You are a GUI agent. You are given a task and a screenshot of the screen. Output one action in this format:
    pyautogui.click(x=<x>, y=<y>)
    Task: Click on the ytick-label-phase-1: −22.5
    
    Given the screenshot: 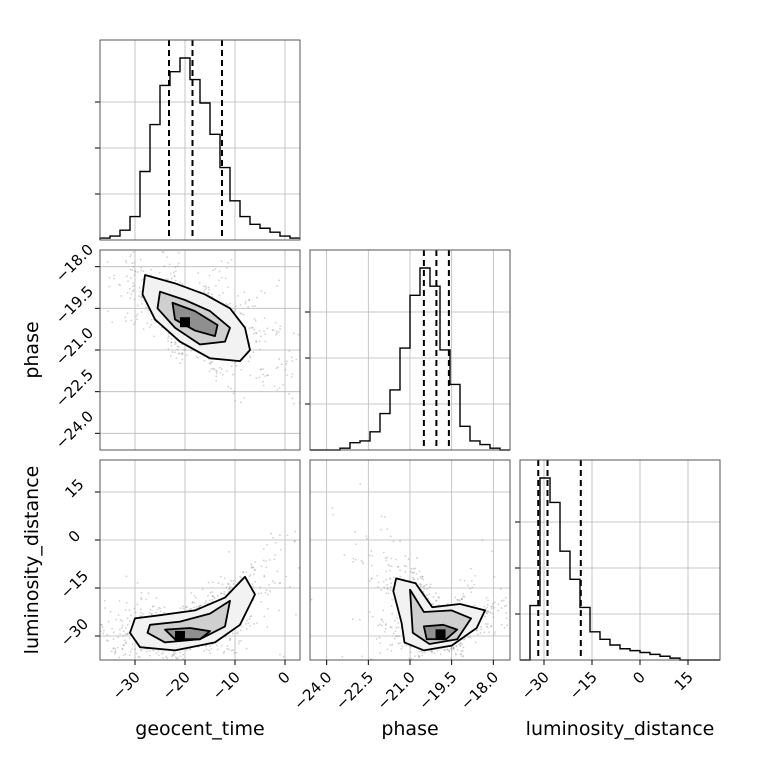 What is the action you would take?
    pyautogui.click(x=74, y=388)
    